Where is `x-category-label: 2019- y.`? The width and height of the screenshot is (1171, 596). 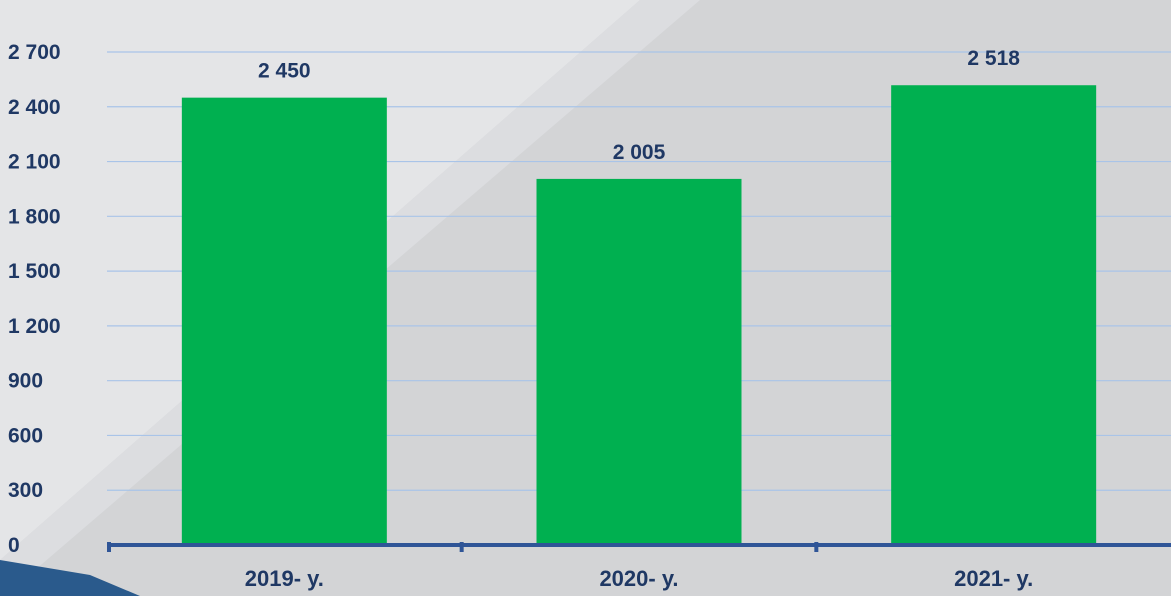
x-category-label: 2019- y. is located at coordinates (284, 578).